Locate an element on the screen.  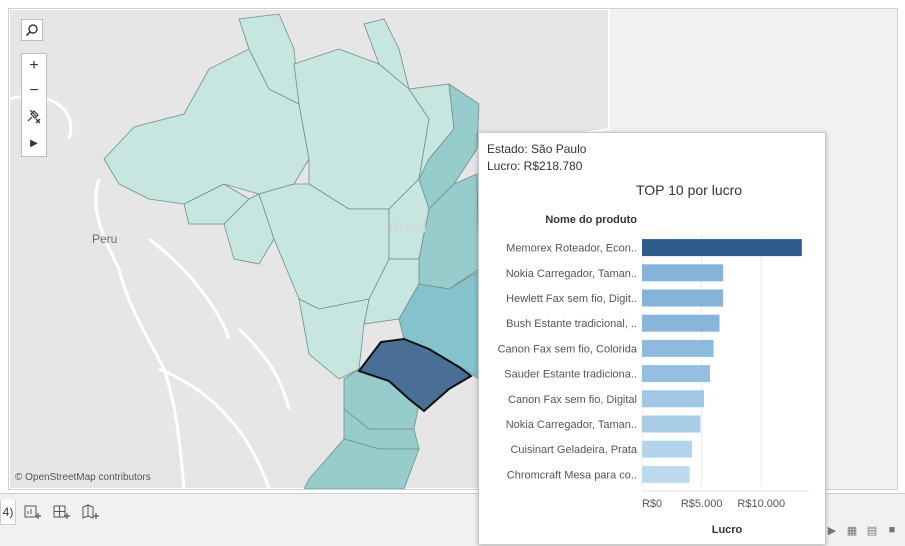
sheet-tab-partial: 4) is located at coordinates (8, 512).